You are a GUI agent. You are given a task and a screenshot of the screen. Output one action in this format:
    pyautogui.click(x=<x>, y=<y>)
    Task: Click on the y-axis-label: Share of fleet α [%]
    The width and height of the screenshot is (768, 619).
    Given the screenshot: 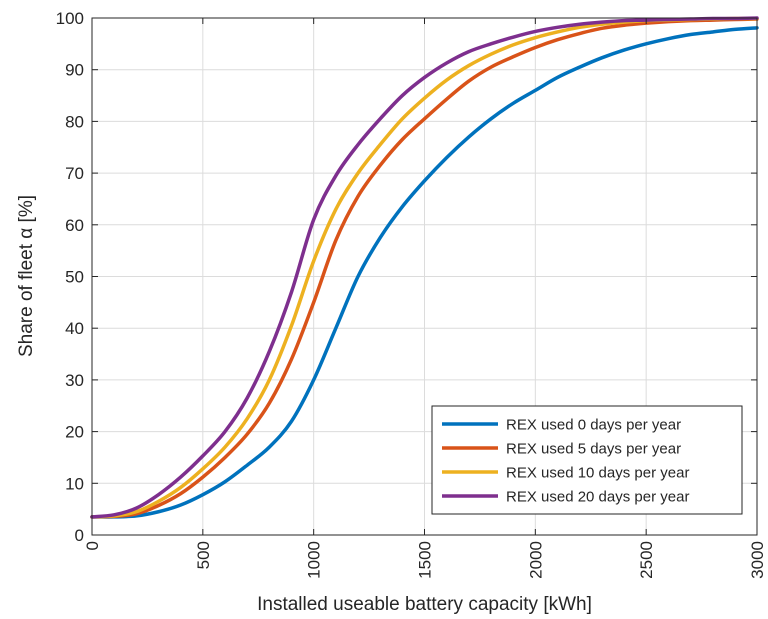 What is the action you would take?
    pyautogui.click(x=26, y=276)
    